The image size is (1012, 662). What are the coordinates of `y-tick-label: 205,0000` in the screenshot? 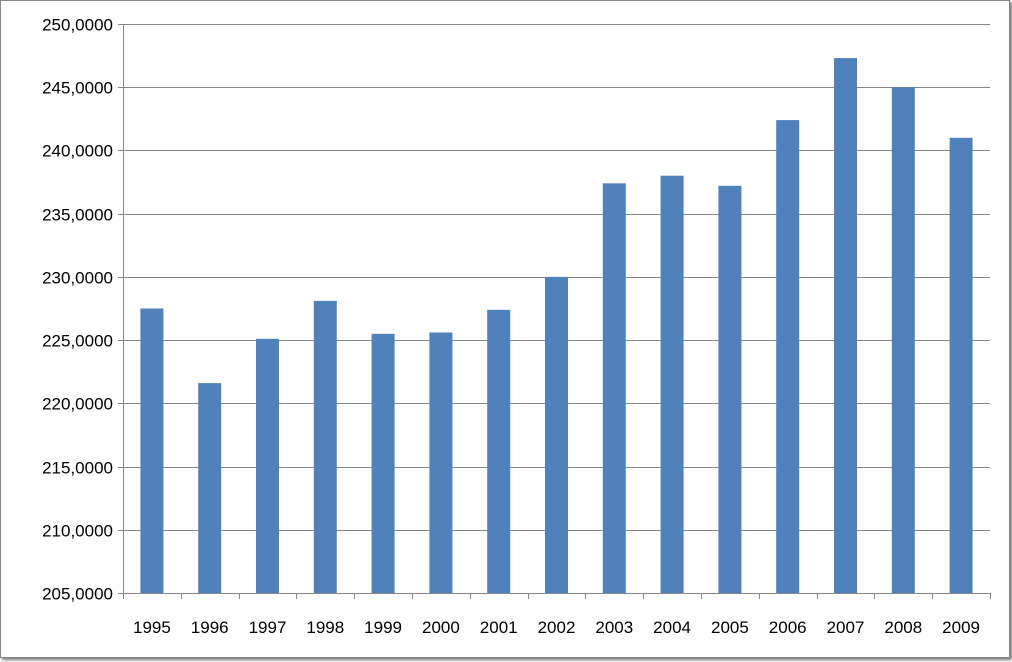 It's located at (77, 594).